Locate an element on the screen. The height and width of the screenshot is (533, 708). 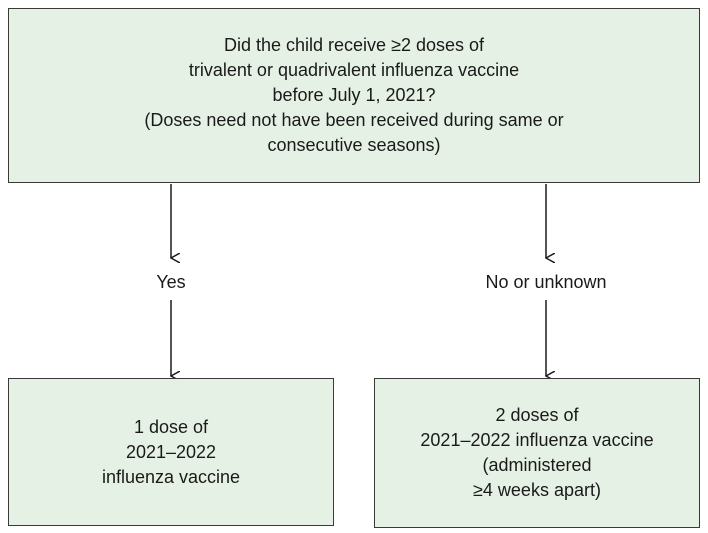
two-doses-line-2: 2021–2022 influenza vaccine is located at coordinates (537, 440).